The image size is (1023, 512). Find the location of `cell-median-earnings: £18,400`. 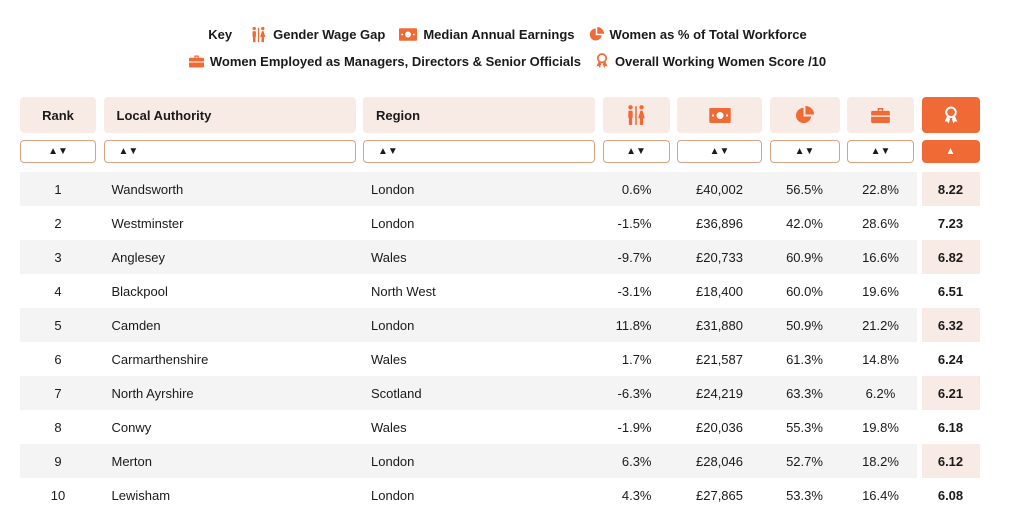

cell-median-earnings: £18,400 is located at coordinates (719, 291).